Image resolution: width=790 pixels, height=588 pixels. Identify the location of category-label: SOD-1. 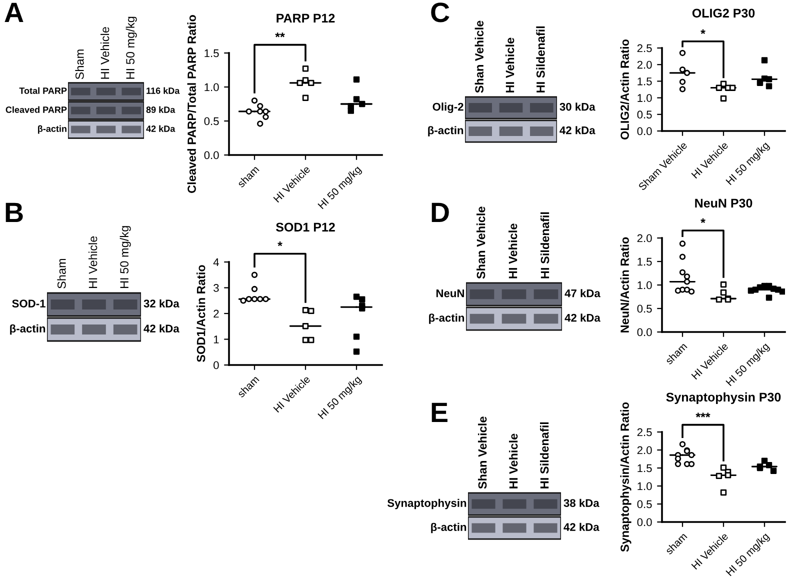
(29, 304).